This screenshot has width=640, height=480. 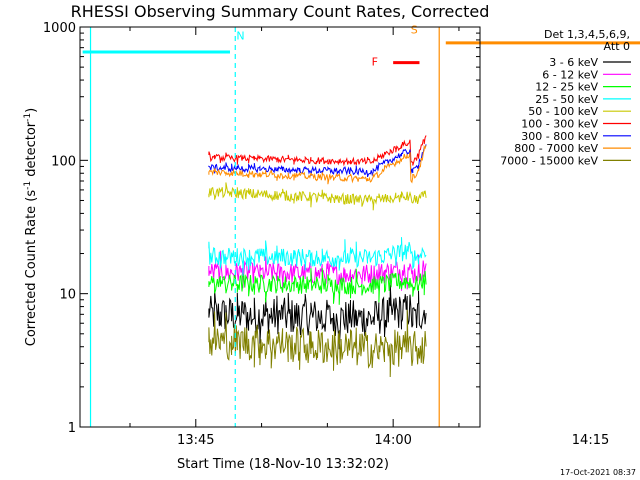 I want to click on y-tick-label-100: 100, so click(x=63, y=161).